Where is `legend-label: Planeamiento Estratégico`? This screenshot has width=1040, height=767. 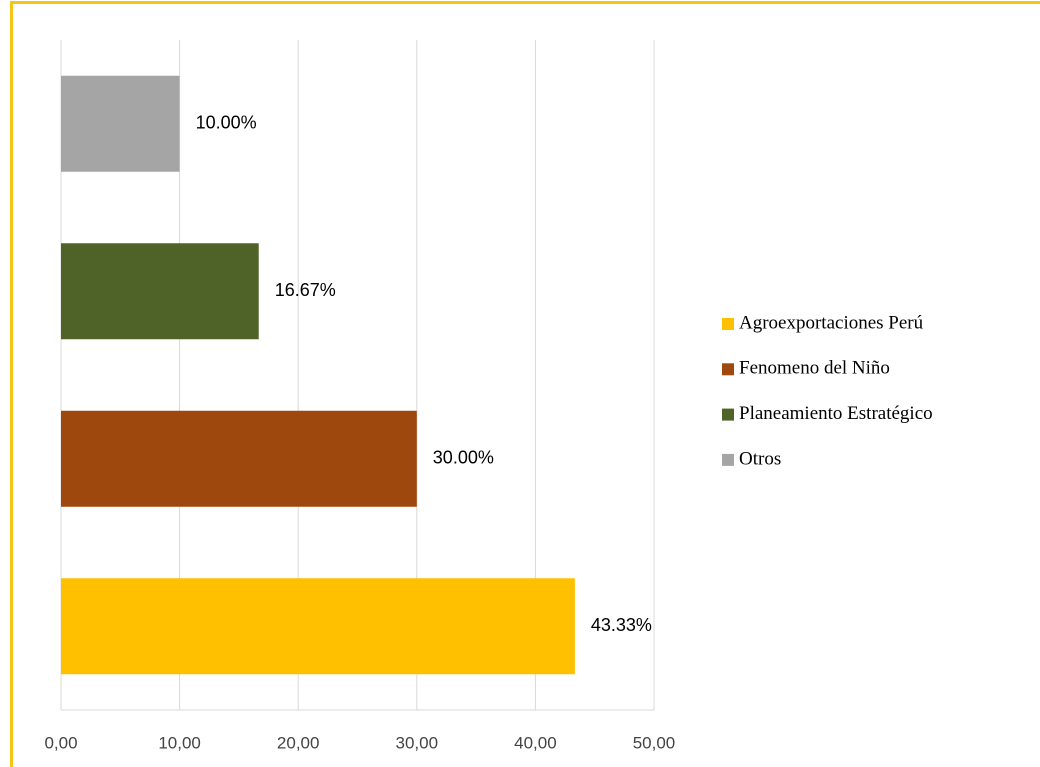 legend-label: Planeamiento Estratégico is located at coordinates (836, 413).